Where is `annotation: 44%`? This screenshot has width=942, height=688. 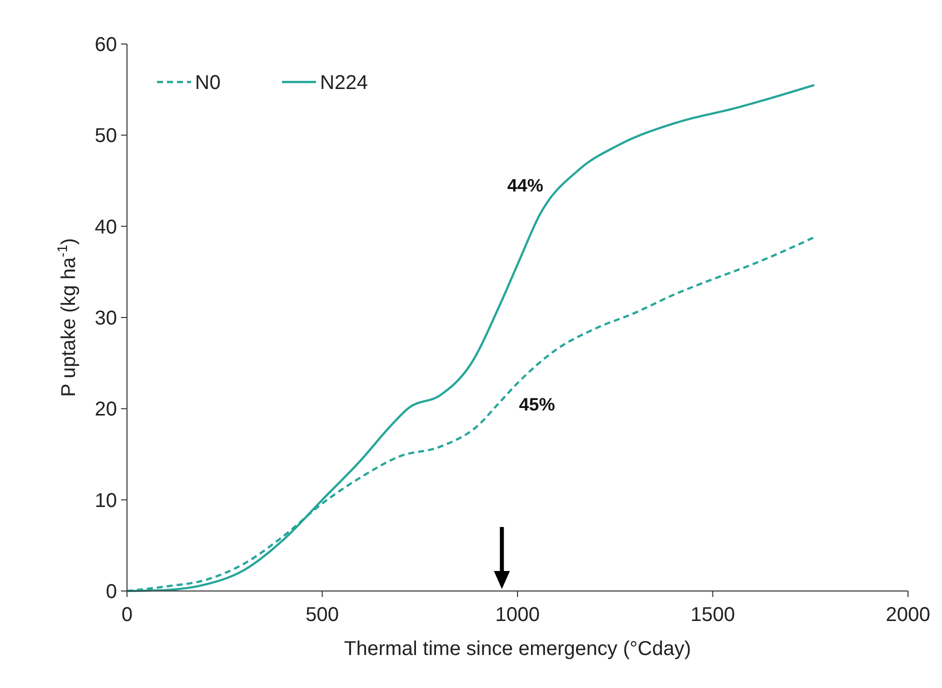
annotation: 44% is located at coordinates (525, 186).